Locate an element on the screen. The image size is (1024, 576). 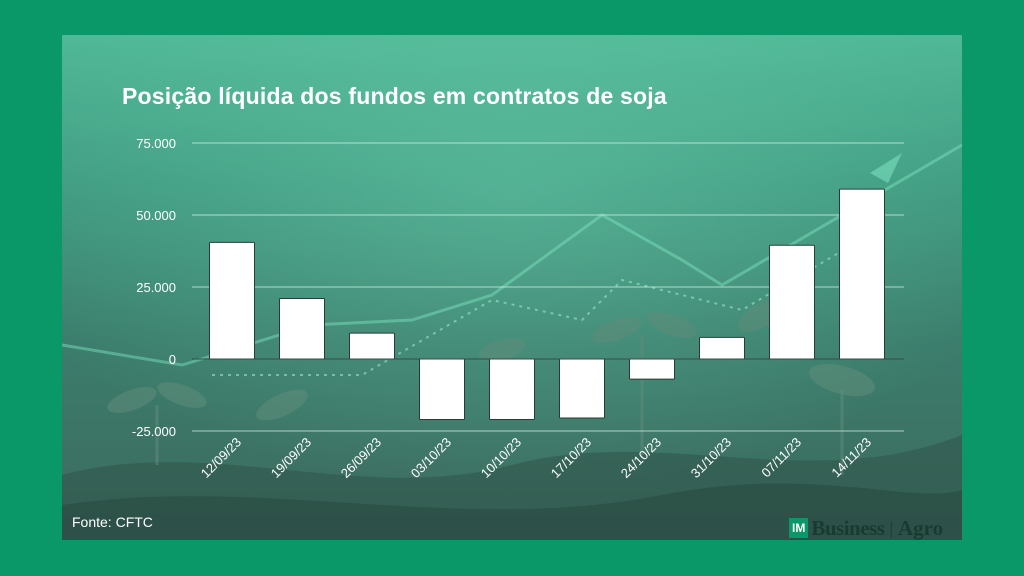
x-tick-label: 26/09/23 is located at coordinates (361, 458).